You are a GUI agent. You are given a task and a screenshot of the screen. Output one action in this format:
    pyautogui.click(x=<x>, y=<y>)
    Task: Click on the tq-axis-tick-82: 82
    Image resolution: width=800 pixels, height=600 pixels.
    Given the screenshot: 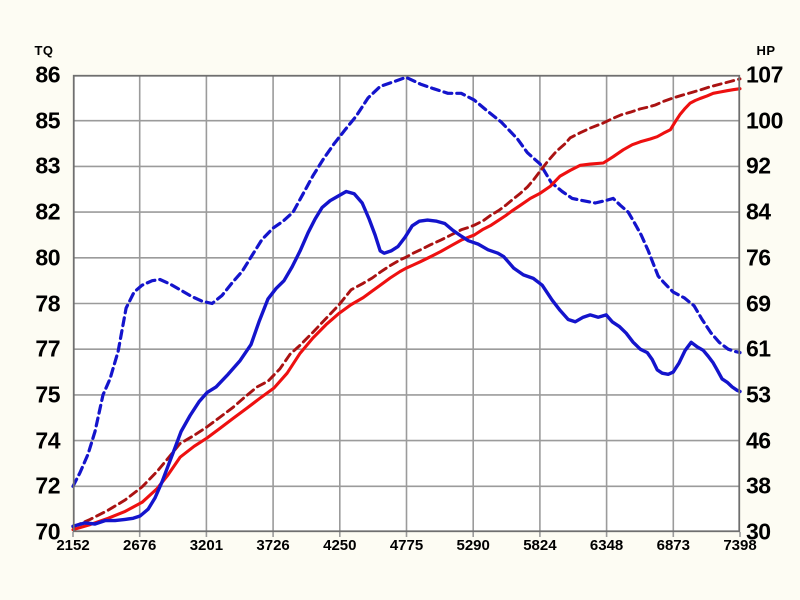 What is the action you would take?
    pyautogui.click(x=47, y=211)
    